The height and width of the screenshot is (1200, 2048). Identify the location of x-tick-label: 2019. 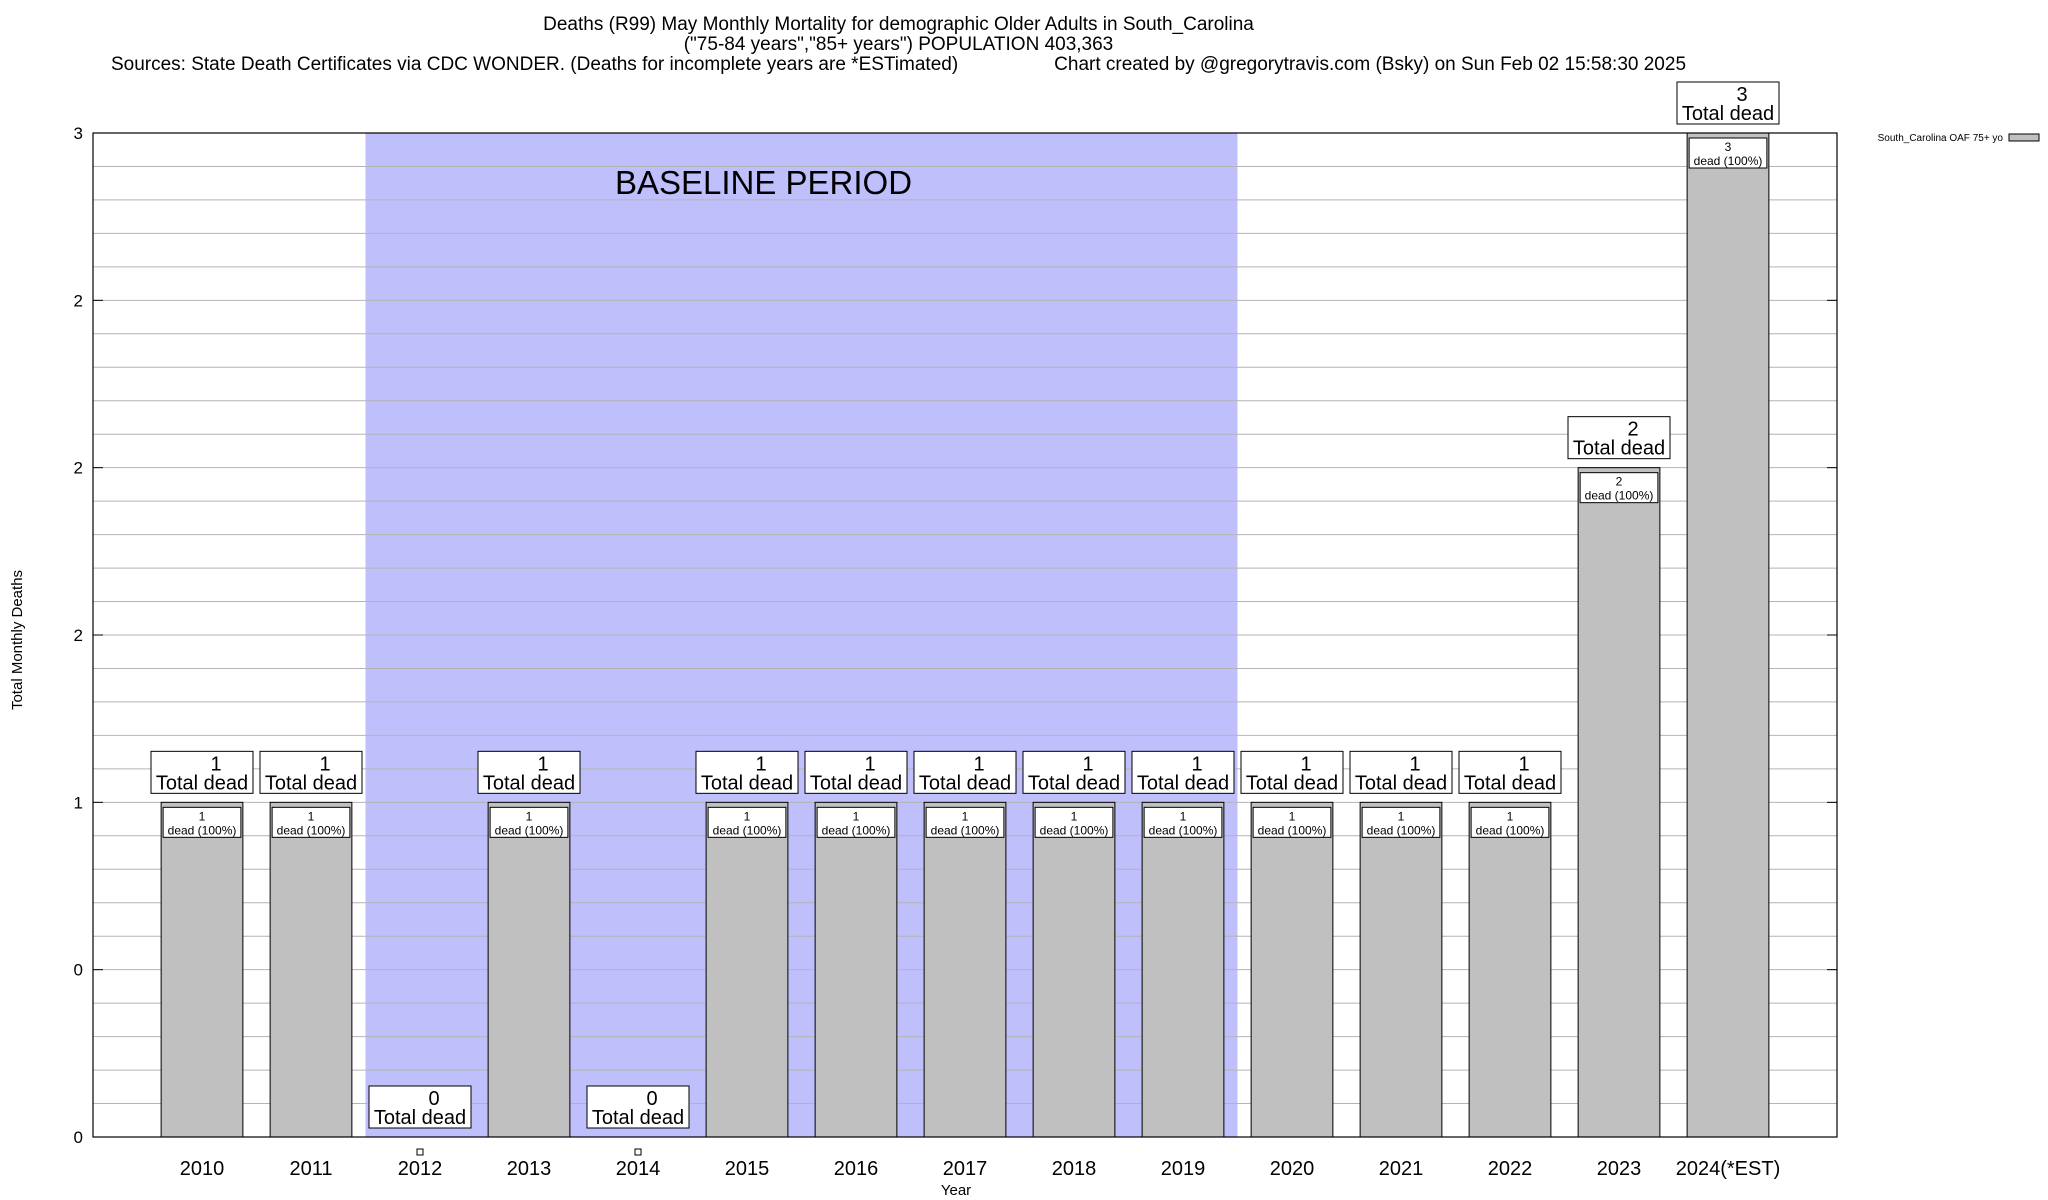
(1183, 1169).